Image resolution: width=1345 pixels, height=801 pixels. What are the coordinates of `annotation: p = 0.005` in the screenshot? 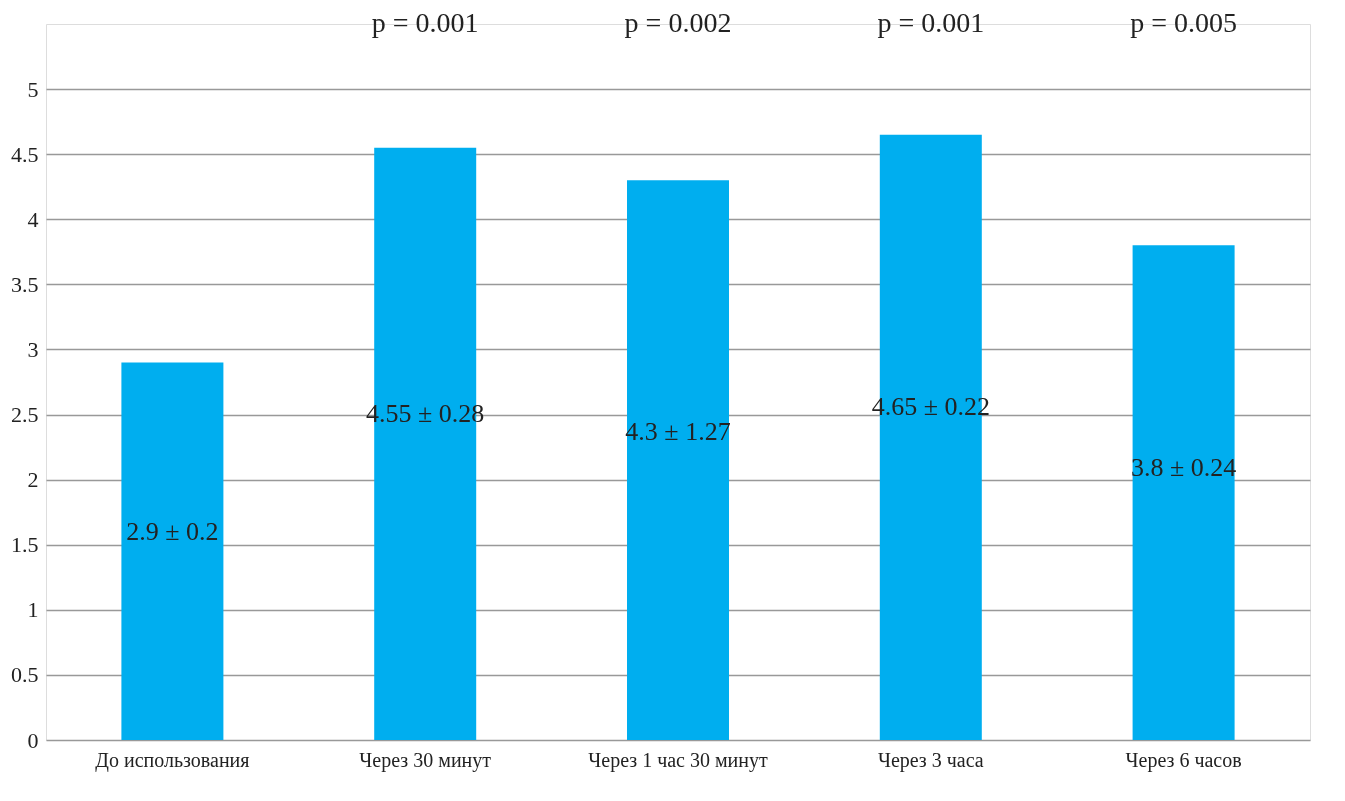 It's located at (1183, 22).